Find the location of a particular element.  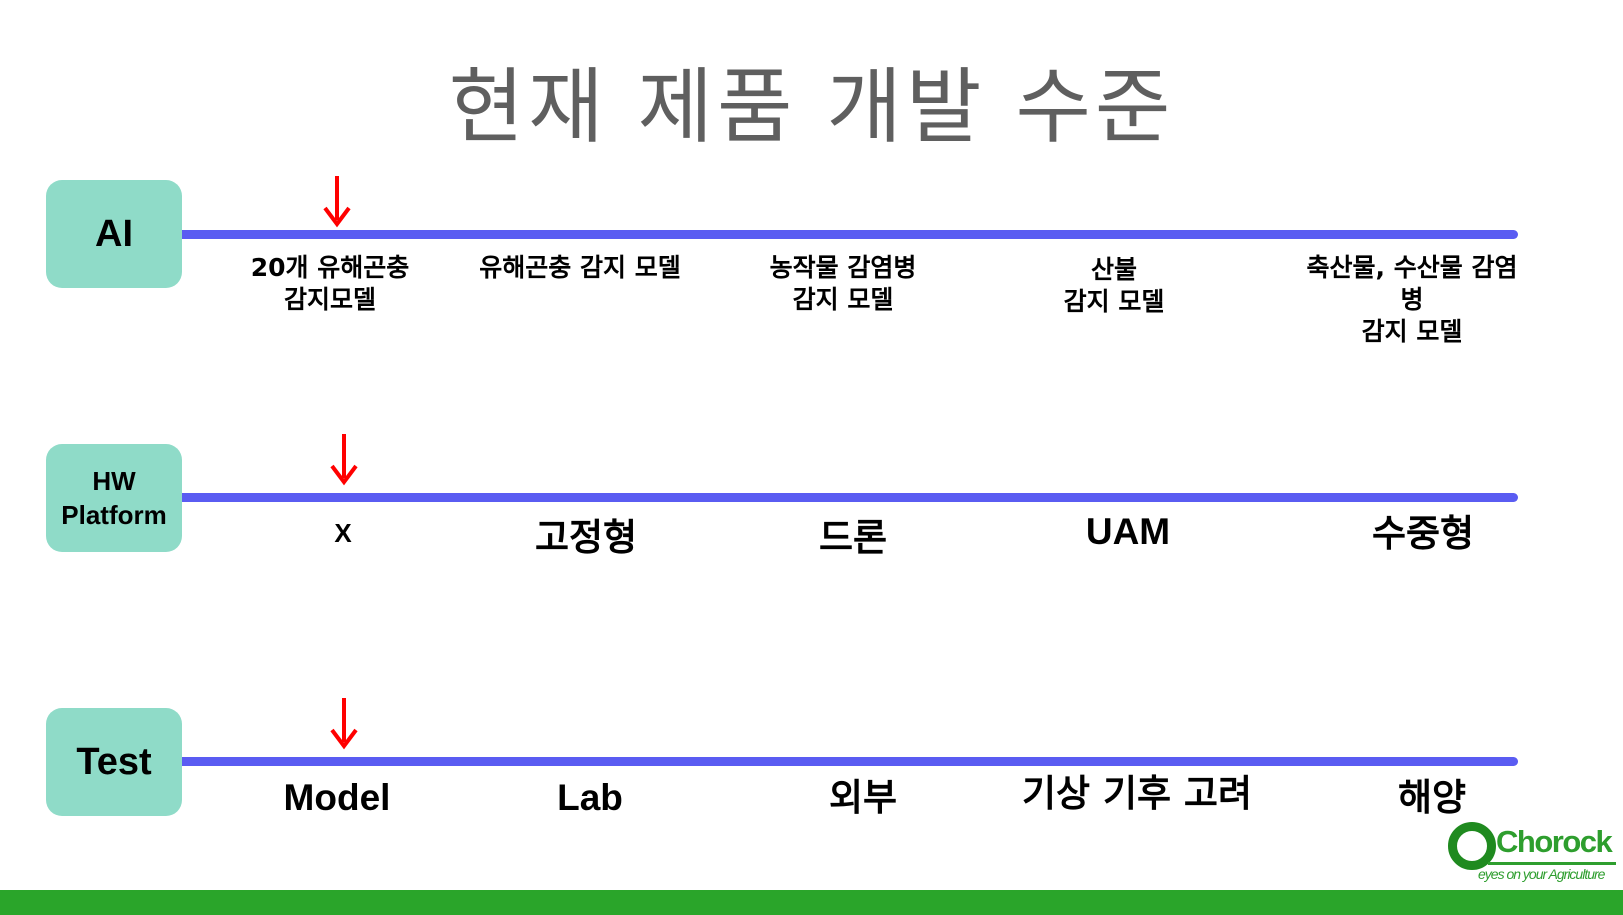

track-label-hw-platform: HW Platform is located at coordinates (114, 498).